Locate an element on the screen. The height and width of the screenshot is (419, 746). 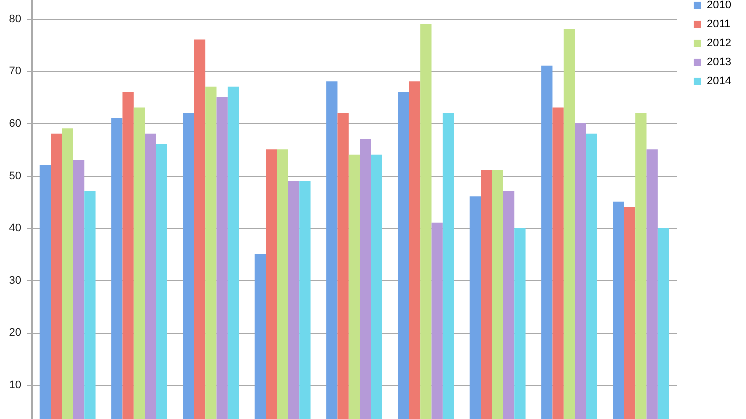
legend-label: 2011 is located at coordinates (719, 24).